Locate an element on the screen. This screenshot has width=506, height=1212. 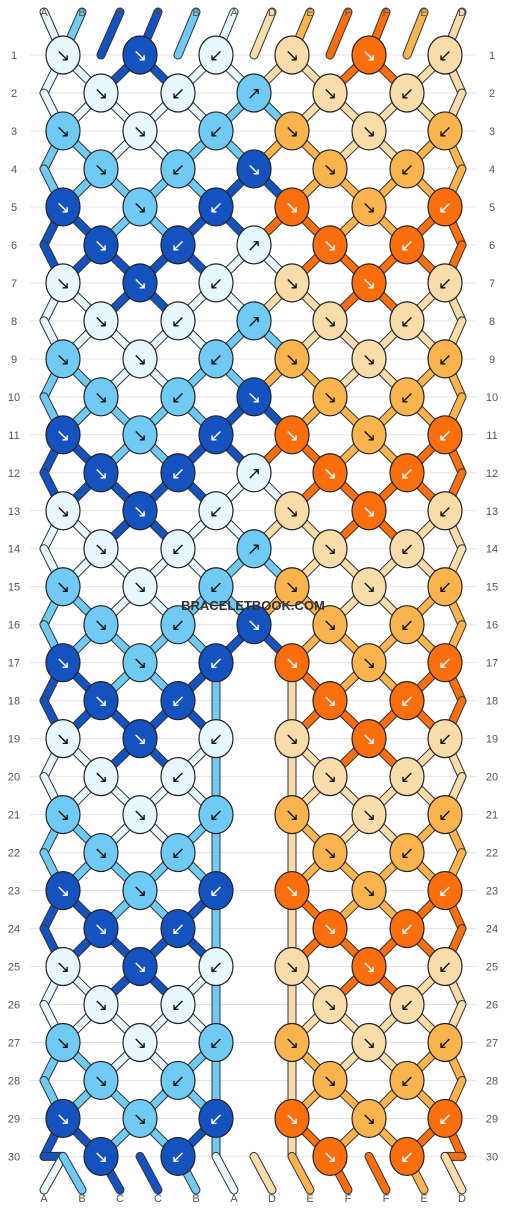
row-number-right: 11 is located at coordinates (491, 436).